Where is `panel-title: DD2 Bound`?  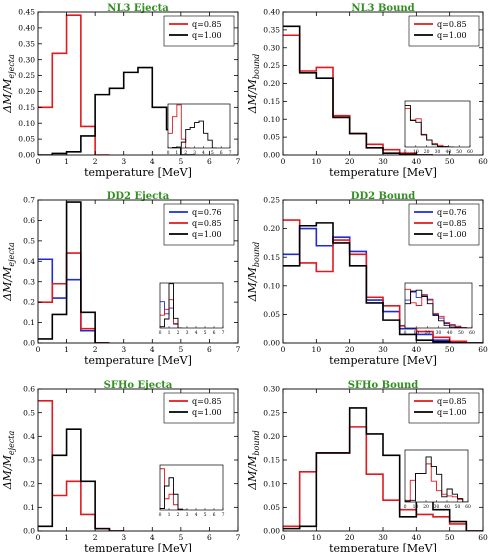 panel-title: DD2 Bound is located at coordinates (383, 196).